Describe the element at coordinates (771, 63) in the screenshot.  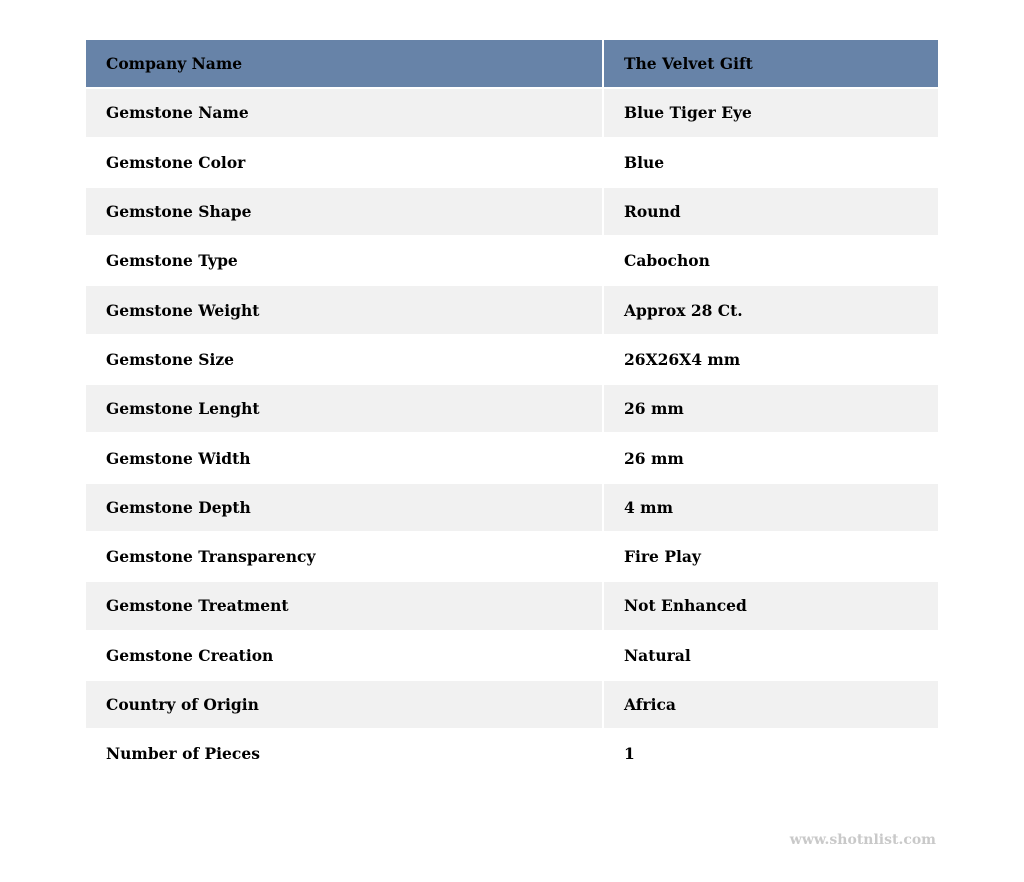
I see `header-value: The Velvet Gift` at that location.